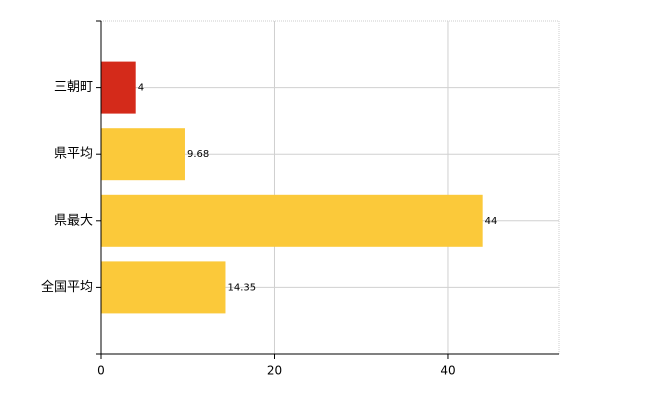  What do you see at coordinates (274, 371) in the screenshot?
I see `x-tick-label: 20` at bounding box center [274, 371].